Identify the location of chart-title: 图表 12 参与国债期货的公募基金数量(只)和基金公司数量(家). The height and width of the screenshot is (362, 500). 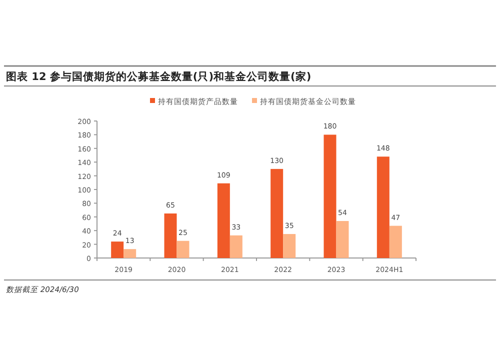
(159, 76).